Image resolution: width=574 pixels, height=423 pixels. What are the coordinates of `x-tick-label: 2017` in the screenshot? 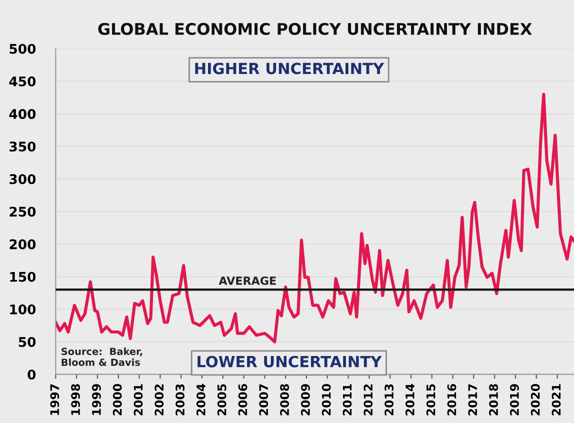 It's located at (473, 400).